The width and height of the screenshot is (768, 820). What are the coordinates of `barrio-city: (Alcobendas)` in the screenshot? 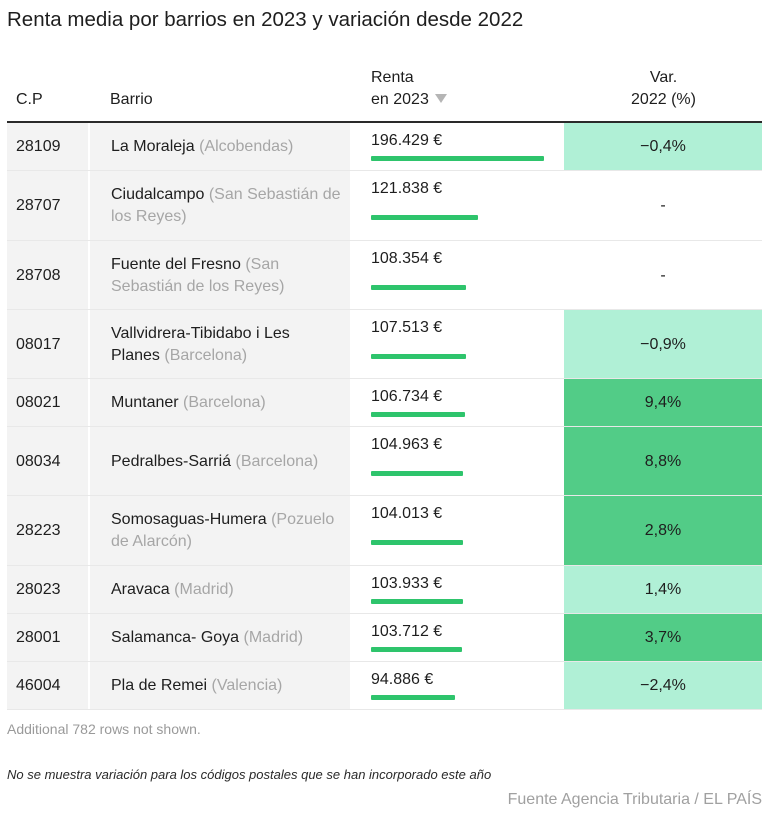 It's located at (246, 146).